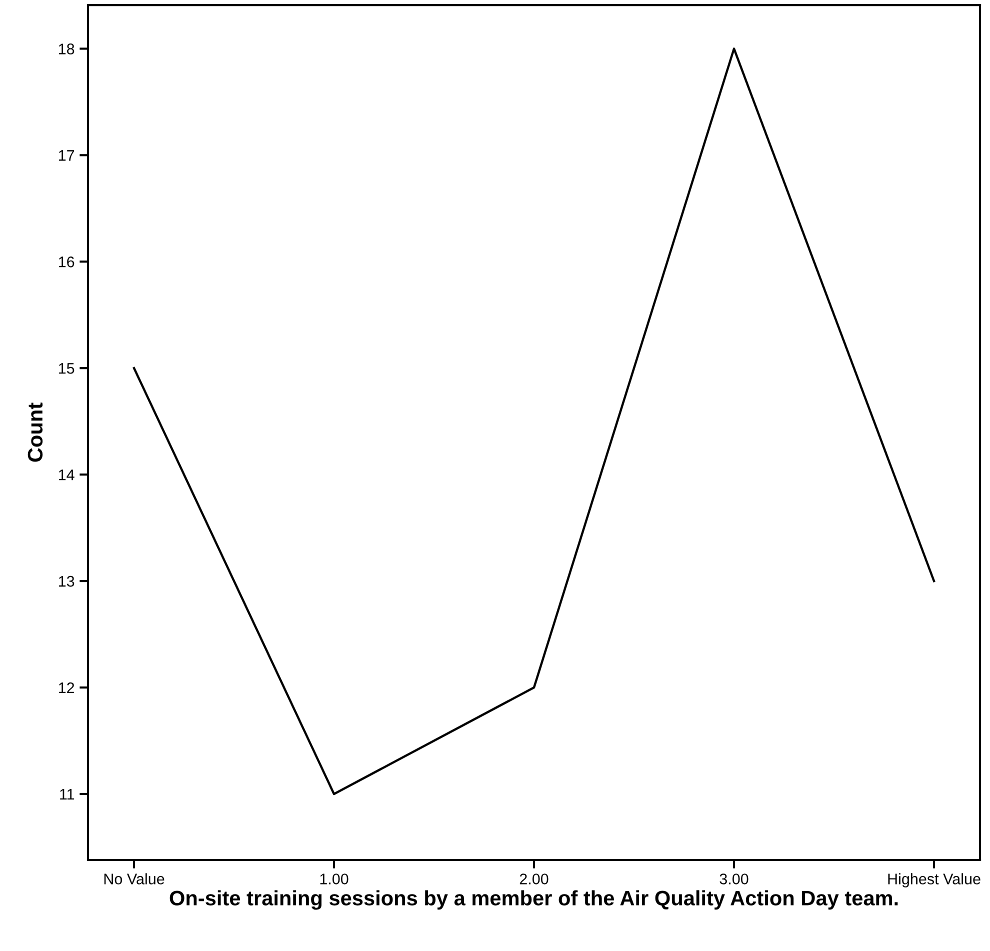 The width and height of the screenshot is (990, 951). Describe the element at coordinates (534, 879) in the screenshot. I see `x-tick-label: 2.00` at that location.